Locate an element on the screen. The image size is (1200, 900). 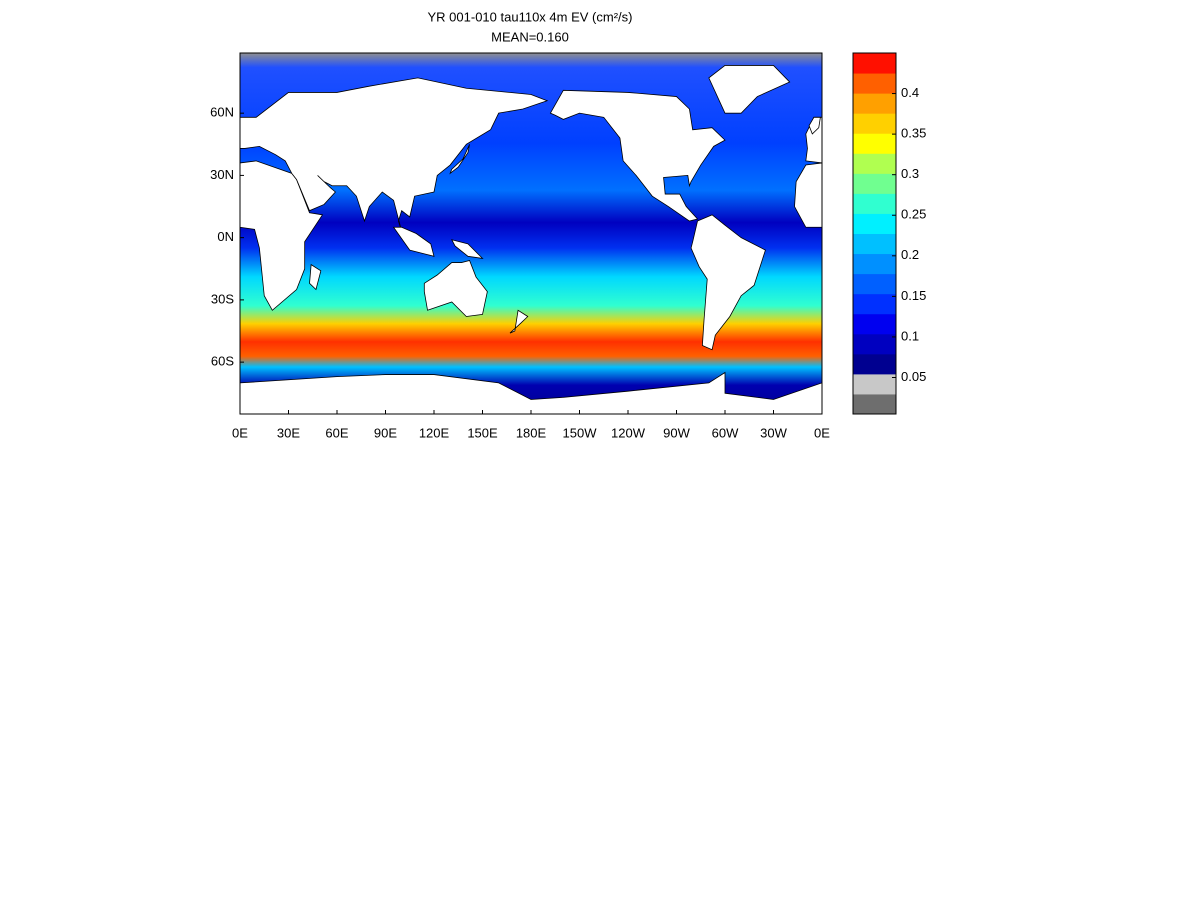
colorbar-tick-label: 0.2 is located at coordinates (910, 254).